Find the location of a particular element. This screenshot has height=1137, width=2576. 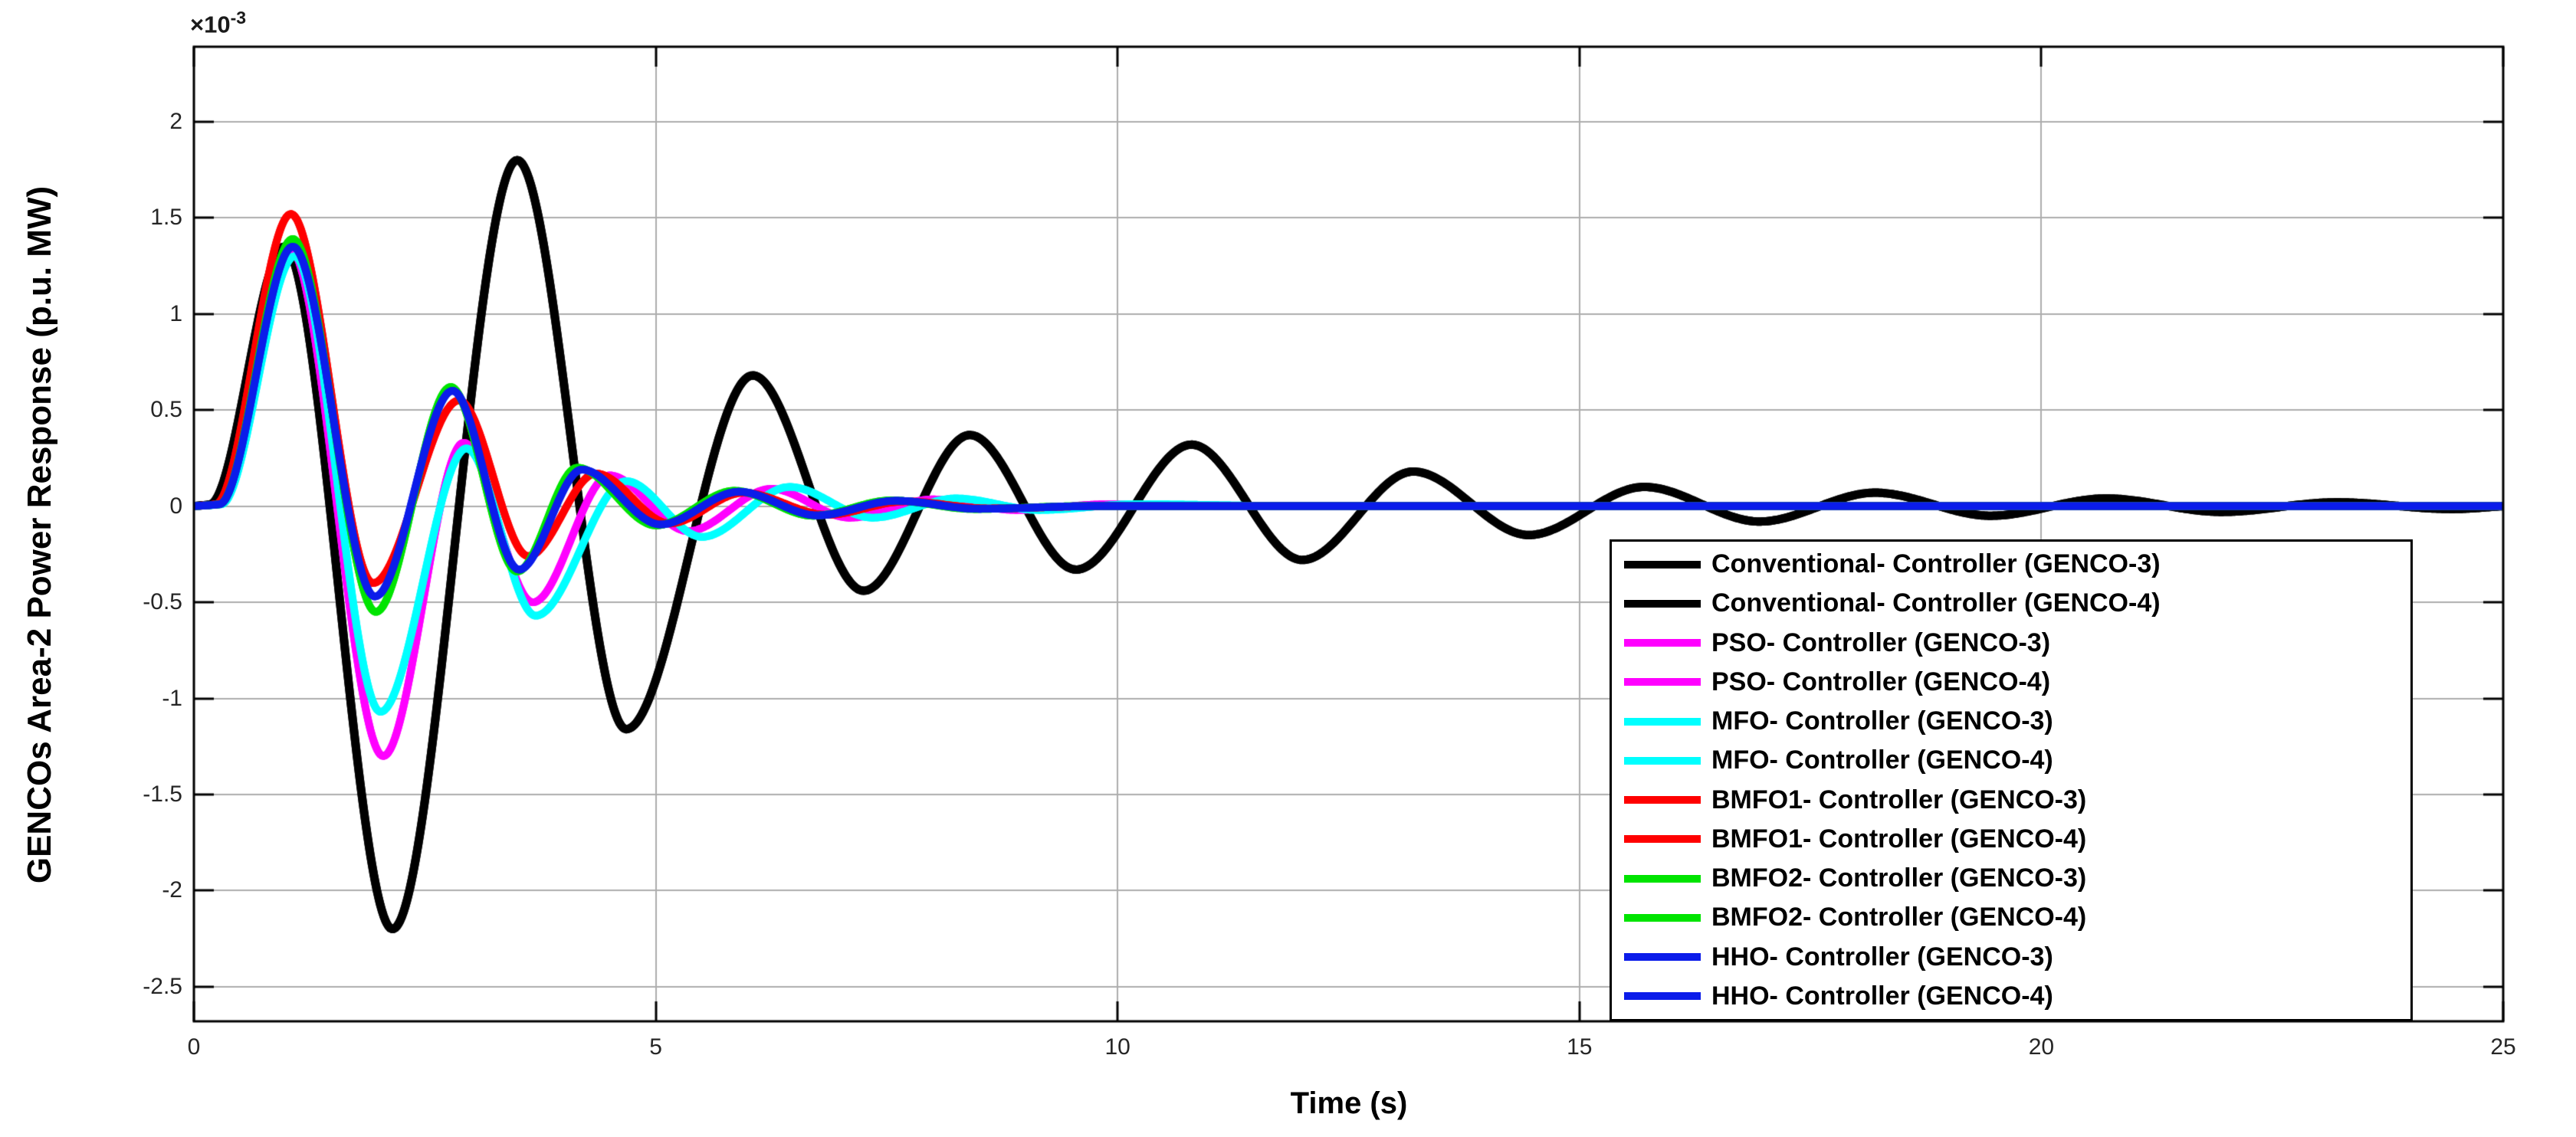

legend-label: HHO- Controller (GENCO-4) is located at coordinates (1882, 996).